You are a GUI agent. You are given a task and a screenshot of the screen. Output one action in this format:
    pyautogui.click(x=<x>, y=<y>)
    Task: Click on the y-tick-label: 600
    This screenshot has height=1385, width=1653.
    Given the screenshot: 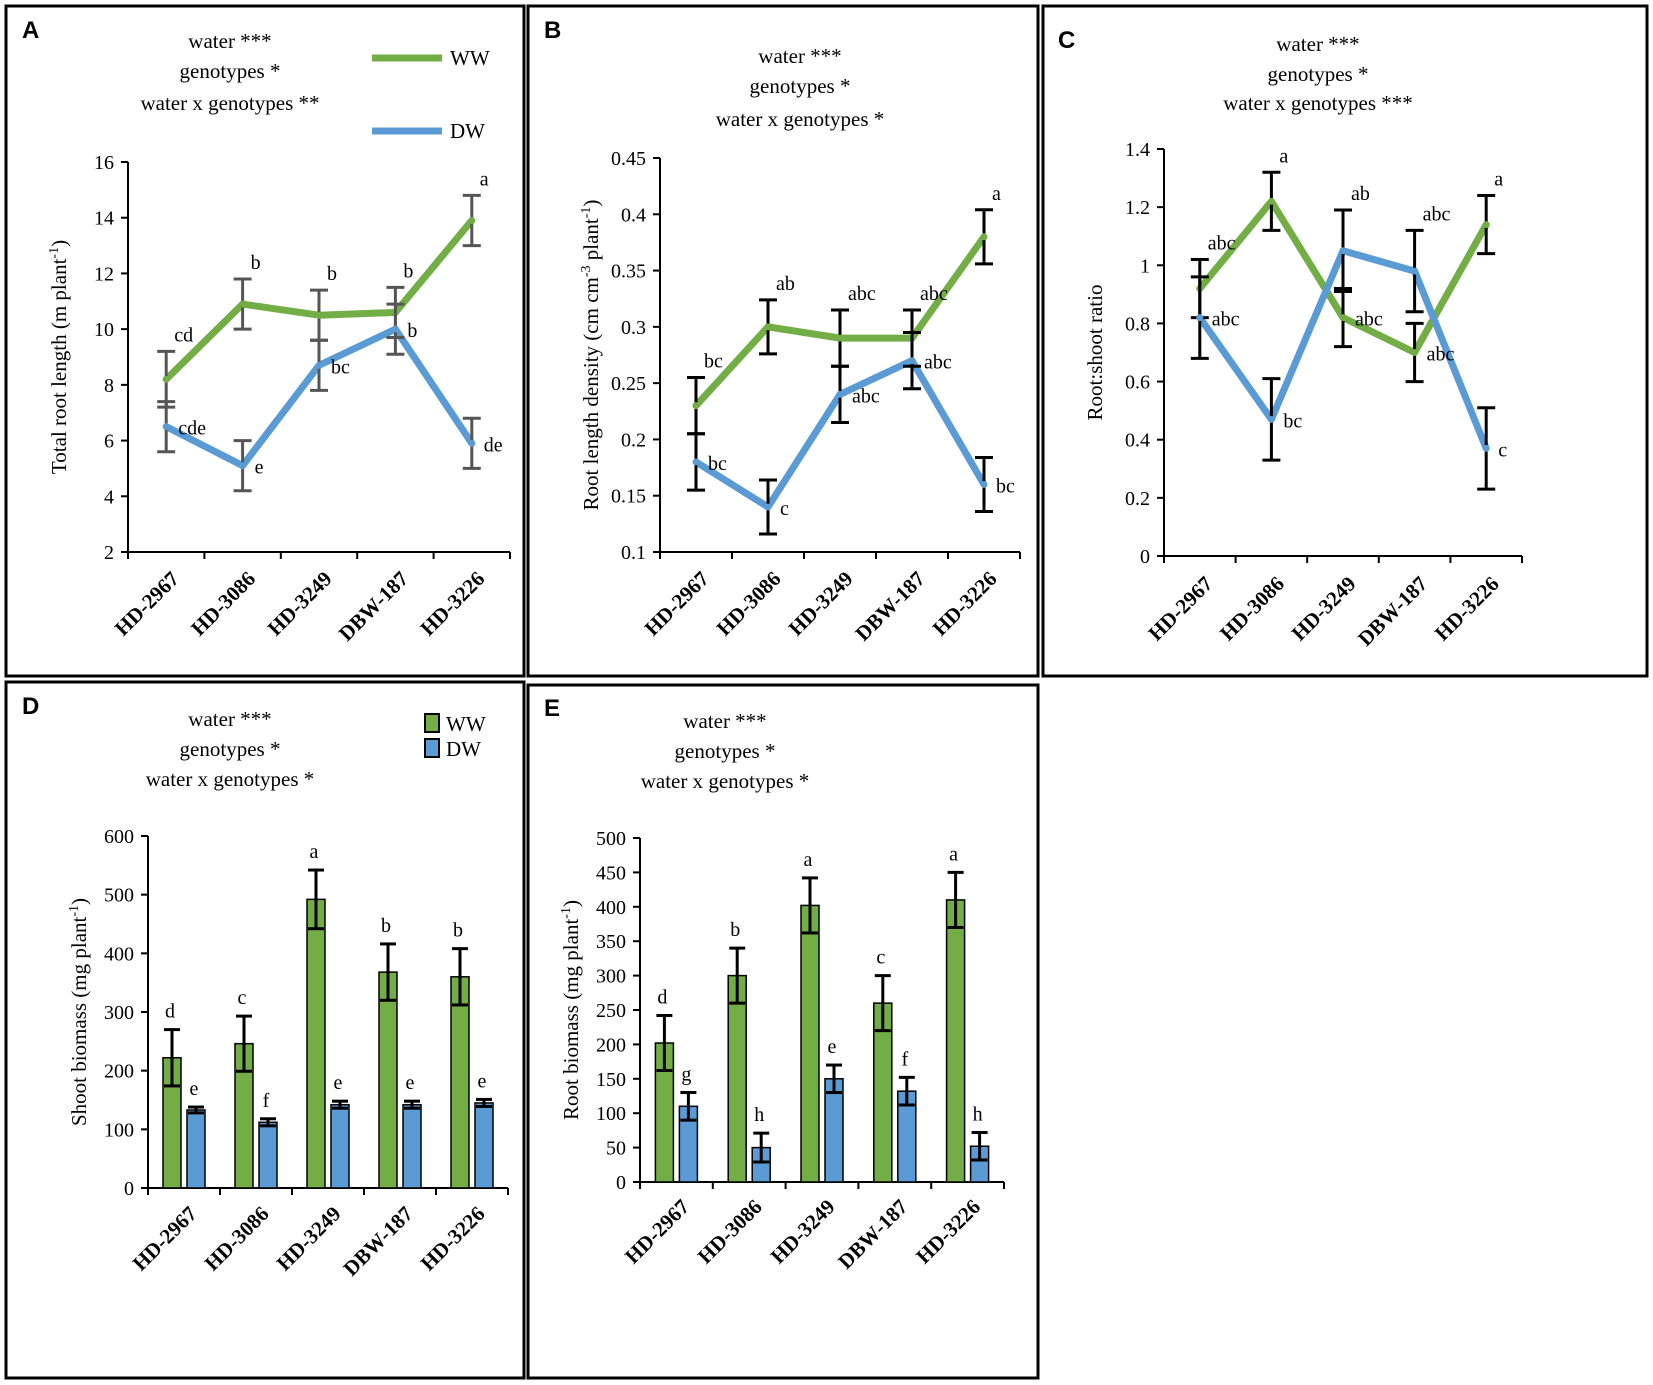 What is the action you would take?
    pyautogui.click(x=119, y=837)
    